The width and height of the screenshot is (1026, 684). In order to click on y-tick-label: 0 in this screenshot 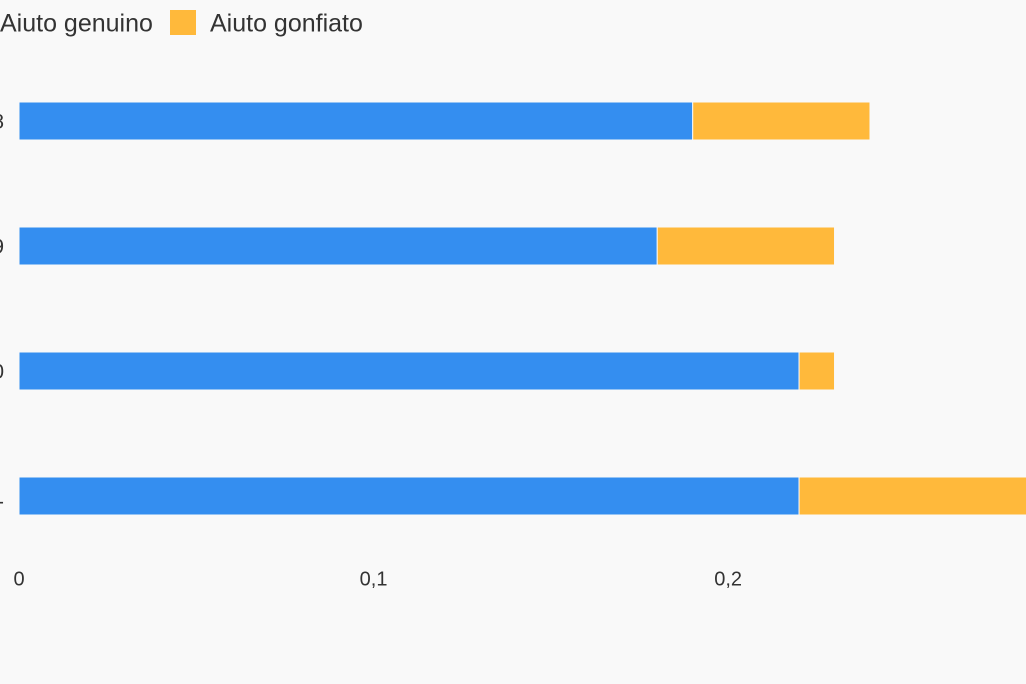, I will do `click(2, 372)`.